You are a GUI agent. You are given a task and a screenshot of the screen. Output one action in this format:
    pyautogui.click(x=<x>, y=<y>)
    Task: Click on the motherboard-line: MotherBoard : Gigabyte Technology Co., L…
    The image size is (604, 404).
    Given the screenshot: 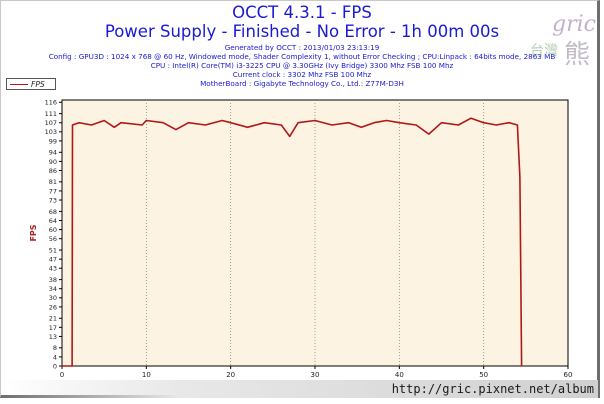 What is the action you would take?
    pyautogui.click(x=302, y=83)
    